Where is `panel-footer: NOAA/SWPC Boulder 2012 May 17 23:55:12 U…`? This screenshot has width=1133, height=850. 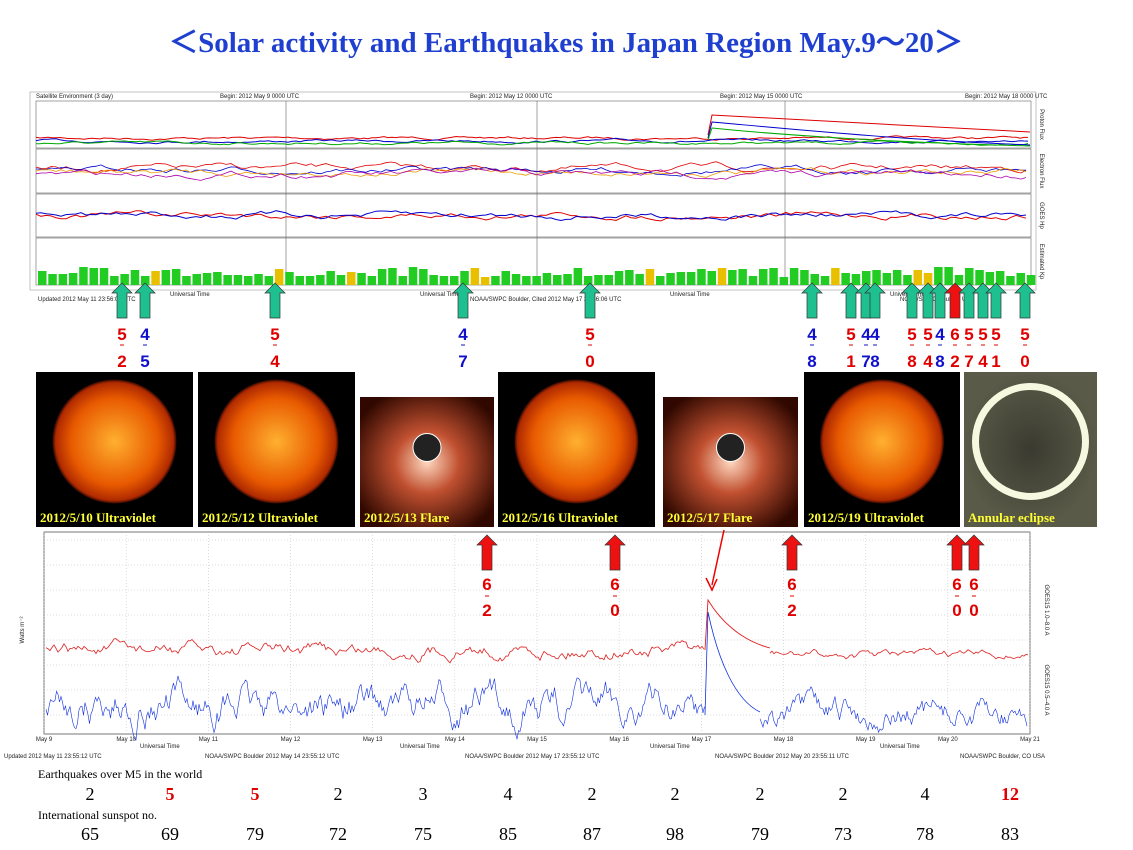
panel-footer: NOAA/SWPC Boulder 2012 May 17 23:55:12 U… is located at coordinates (532, 757).